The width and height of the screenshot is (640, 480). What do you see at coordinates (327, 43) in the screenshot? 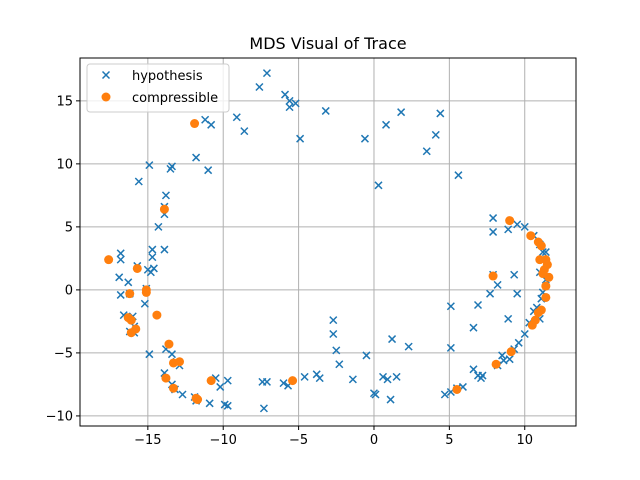
I see `chart-title: MDS Visual of Trace` at bounding box center [327, 43].